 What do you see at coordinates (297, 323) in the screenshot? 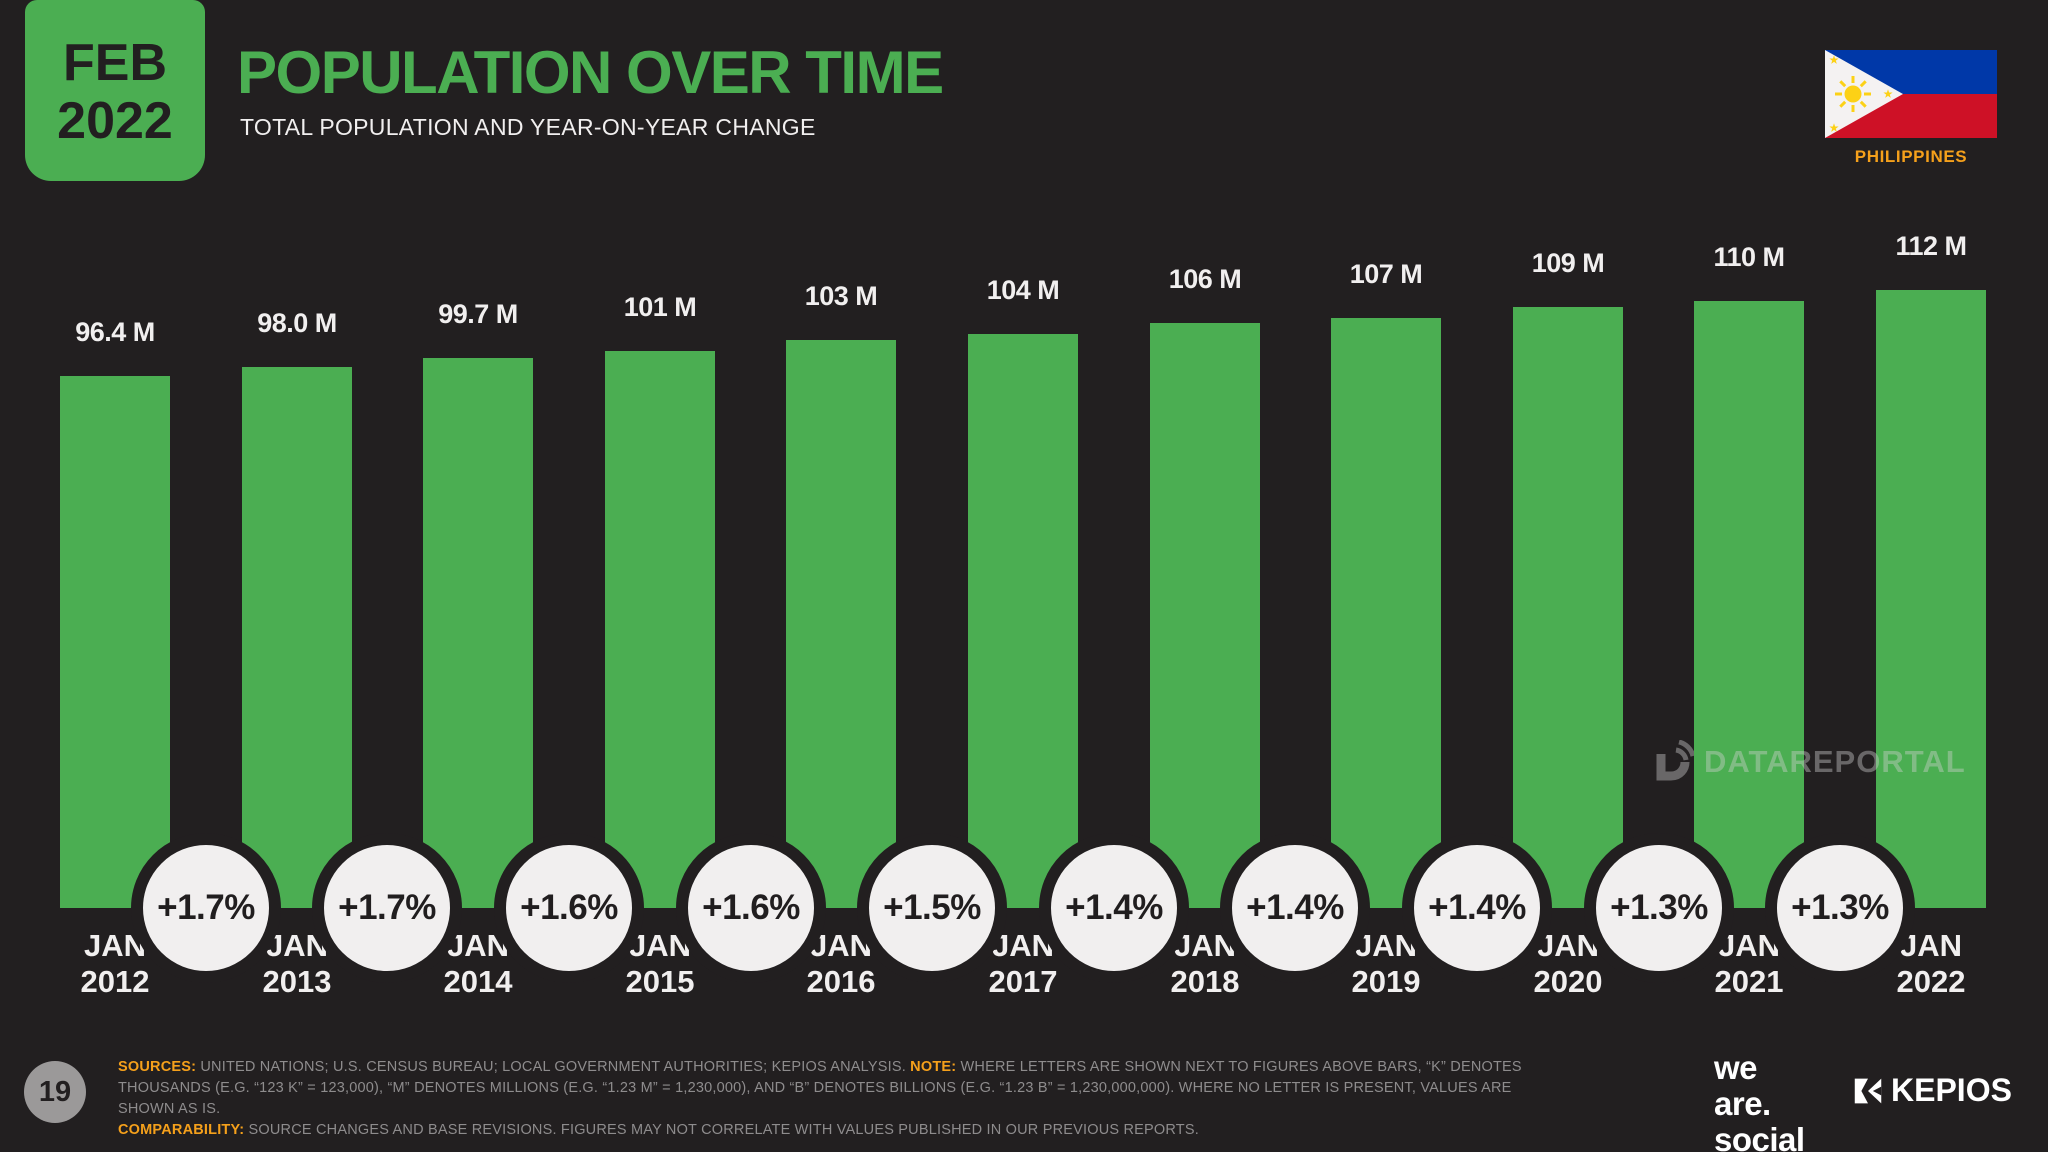
I see `bar-value-jan-2013: 98.0 M` at bounding box center [297, 323].